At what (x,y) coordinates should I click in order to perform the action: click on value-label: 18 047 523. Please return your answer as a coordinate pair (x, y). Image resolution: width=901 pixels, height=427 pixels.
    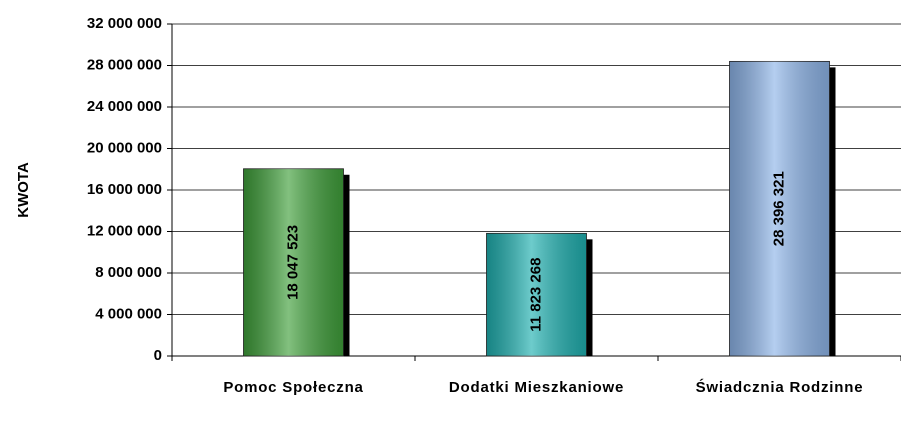
    Looking at the image, I should click on (292, 262).